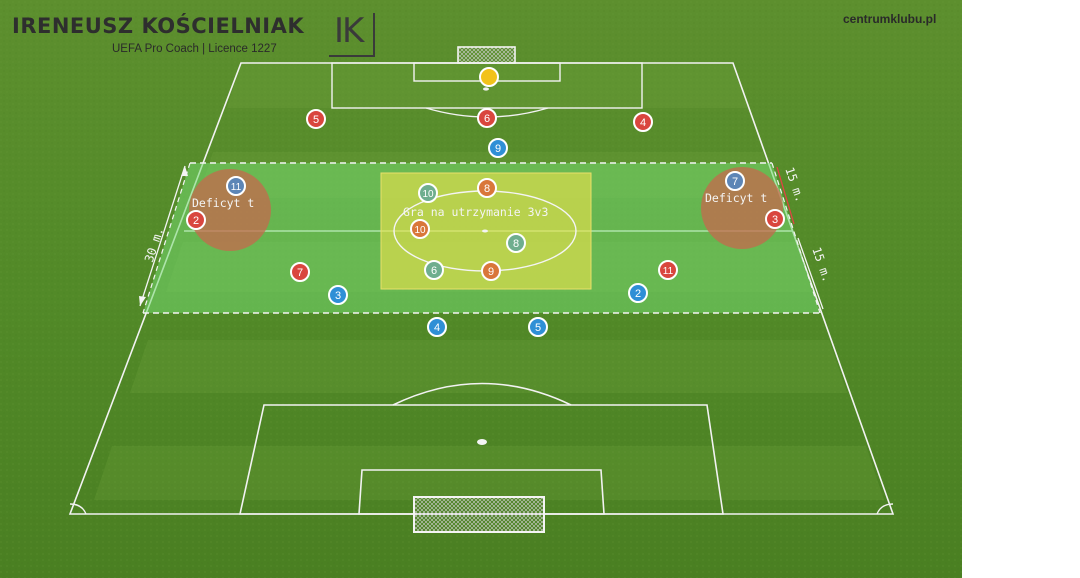 Image resolution: width=1080 pixels, height=578 pixels. What do you see at coordinates (349, 31) in the screenshot?
I see `logo-letters: IK` at bounding box center [349, 31].